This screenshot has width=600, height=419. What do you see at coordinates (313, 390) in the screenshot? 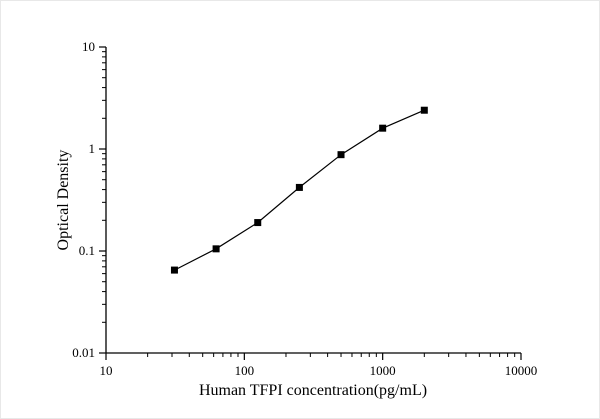
I see `x-axis-label: Human TFPI concentration(pg/mL)` at bounding box center [313, 390].